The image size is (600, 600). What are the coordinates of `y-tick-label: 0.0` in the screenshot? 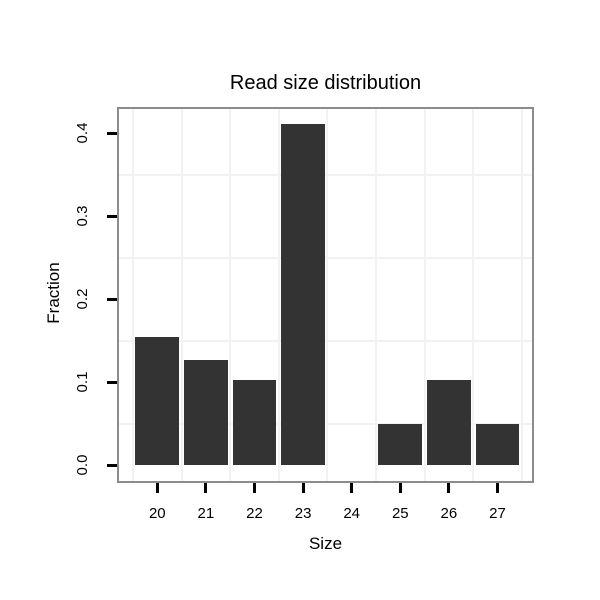 It's located at (82, 465).